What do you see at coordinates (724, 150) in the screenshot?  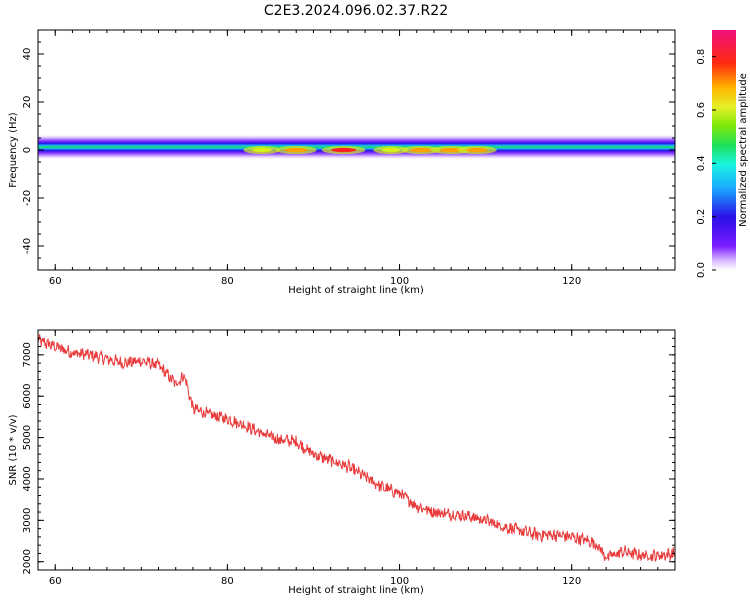 I see `colorbar-gradient` at bounding box center [724, 150].